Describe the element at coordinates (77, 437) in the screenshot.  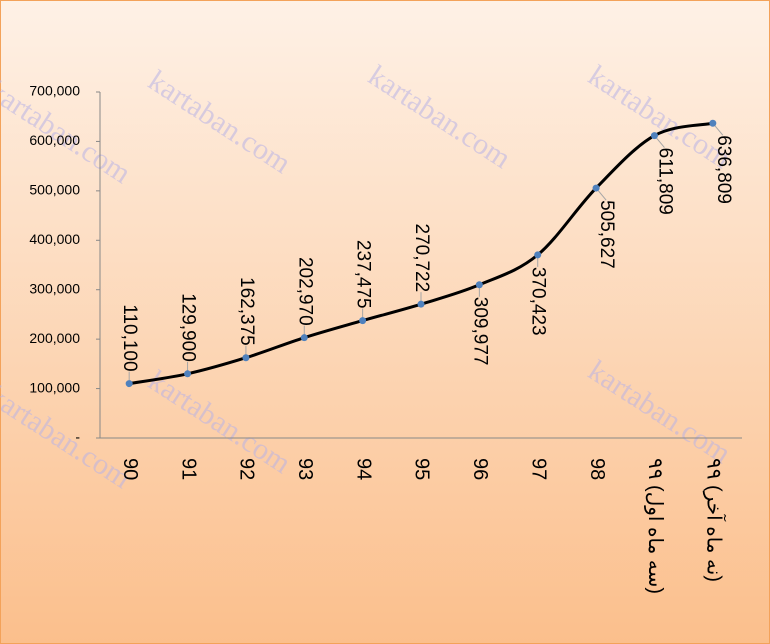
I see `y-tick-label: -` at that location.